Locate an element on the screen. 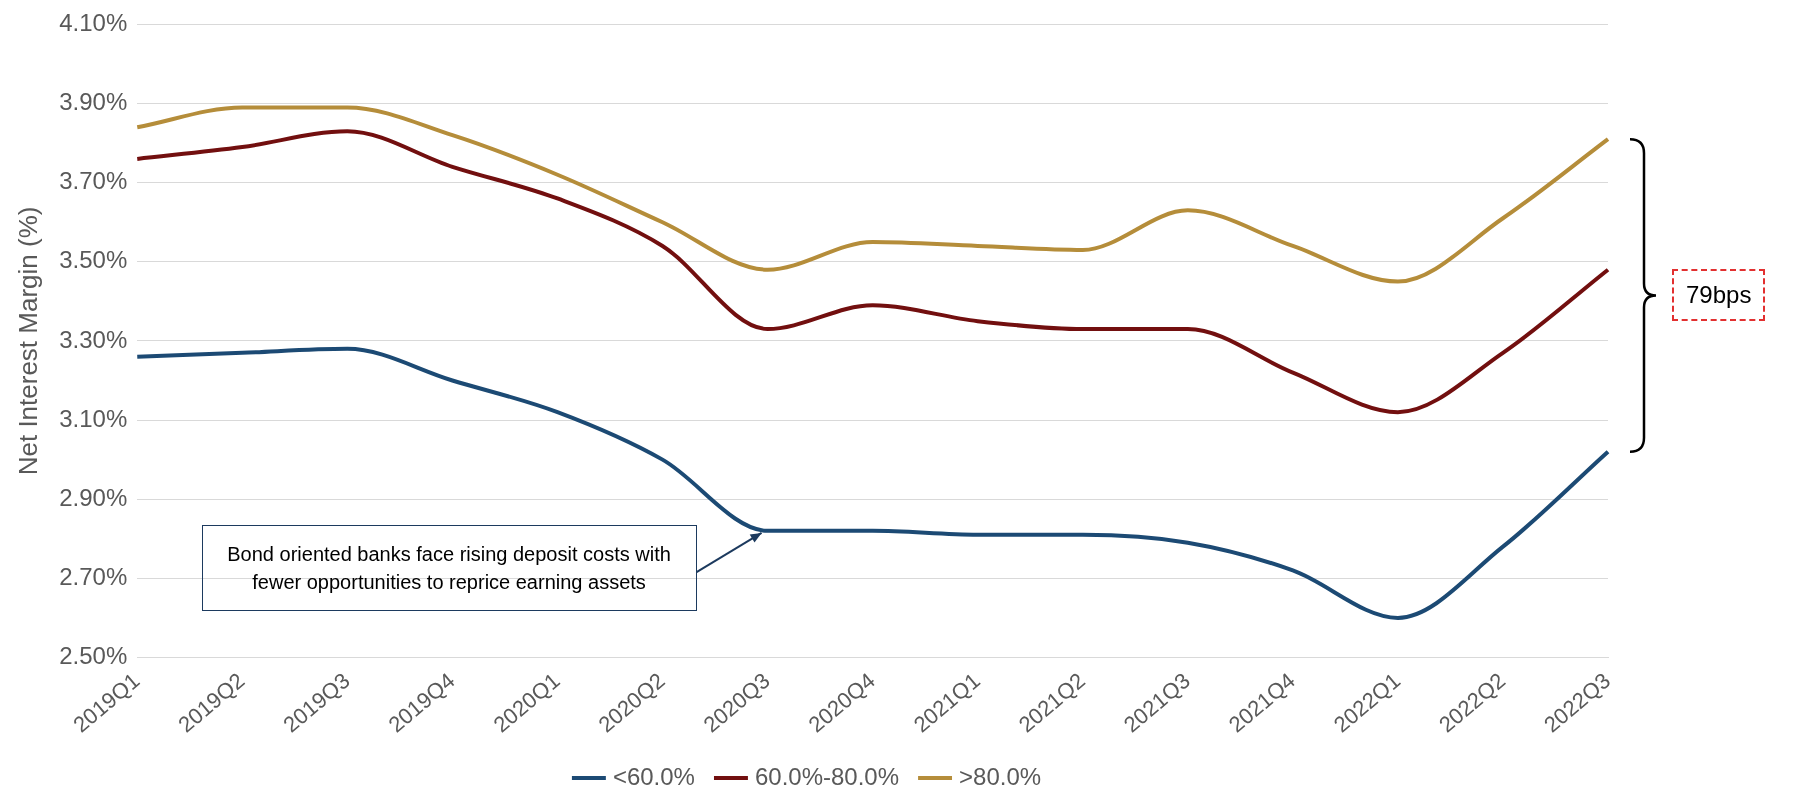  y-tick-label: 3.70% is located at coordinates (93, 181).